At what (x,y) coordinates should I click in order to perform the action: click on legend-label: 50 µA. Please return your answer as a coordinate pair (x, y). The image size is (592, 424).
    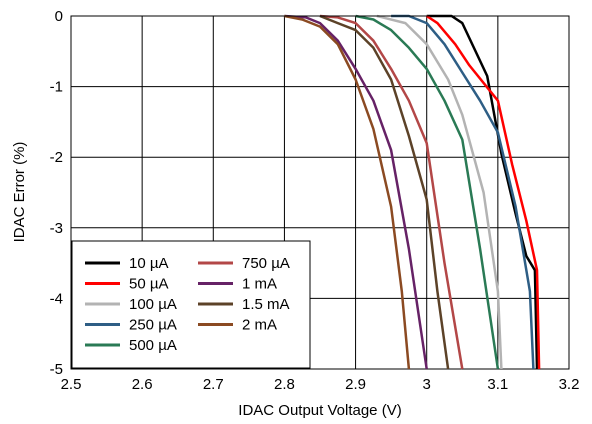
    Looking at the image, I should click on (149, 284).